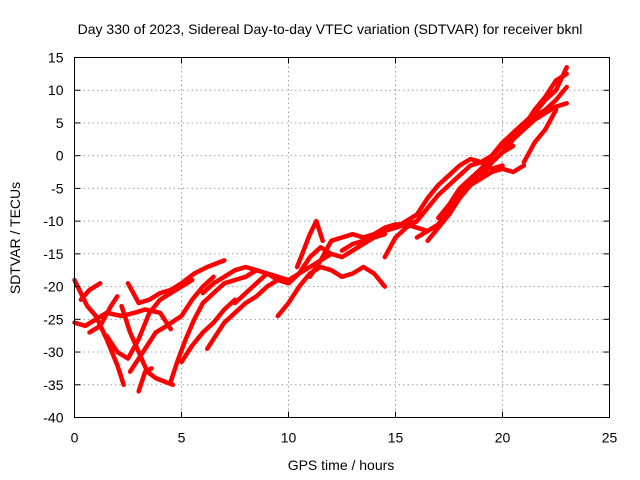 The width and height of the screenshot is (640, 480). I want to click on x-tick-label: 5, so click(182, 438).